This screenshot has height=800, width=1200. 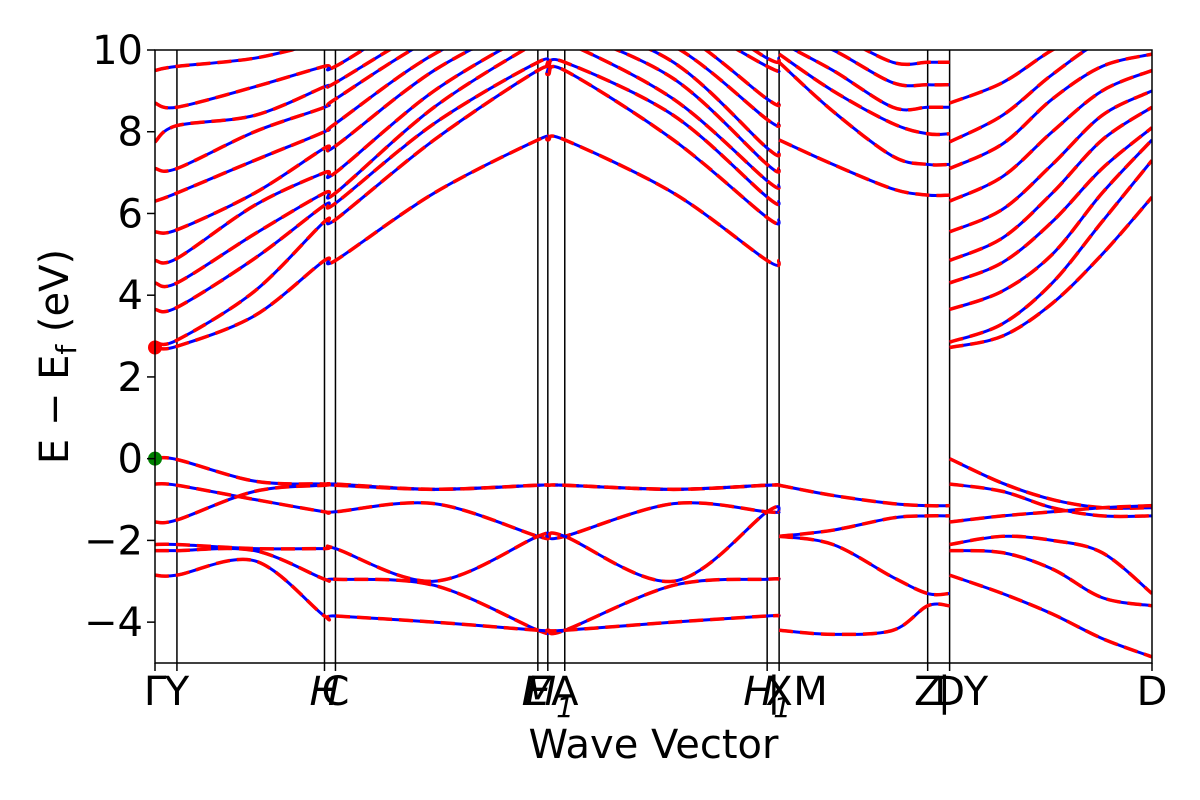 What do you see at coordinates (155, 692) in the screenshot?
I see `x-tick-label: Γ` at bounding box center [155, 692].